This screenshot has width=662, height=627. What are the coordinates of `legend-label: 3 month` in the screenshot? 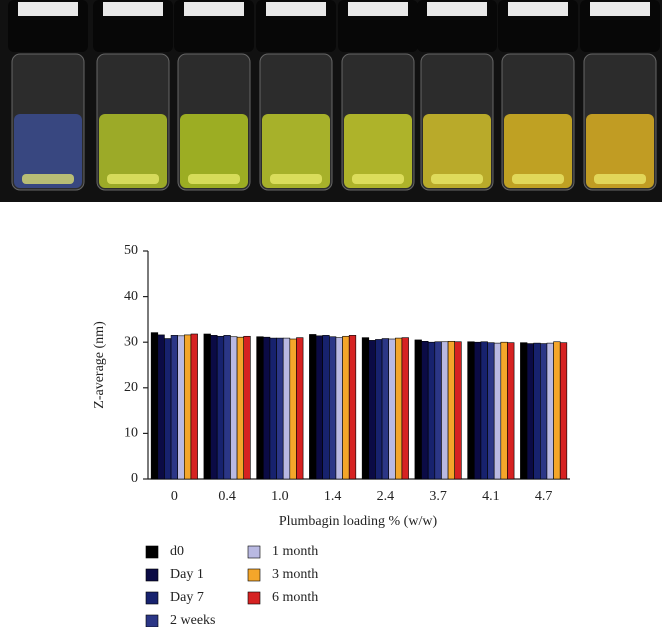 It's located at (295, 574).